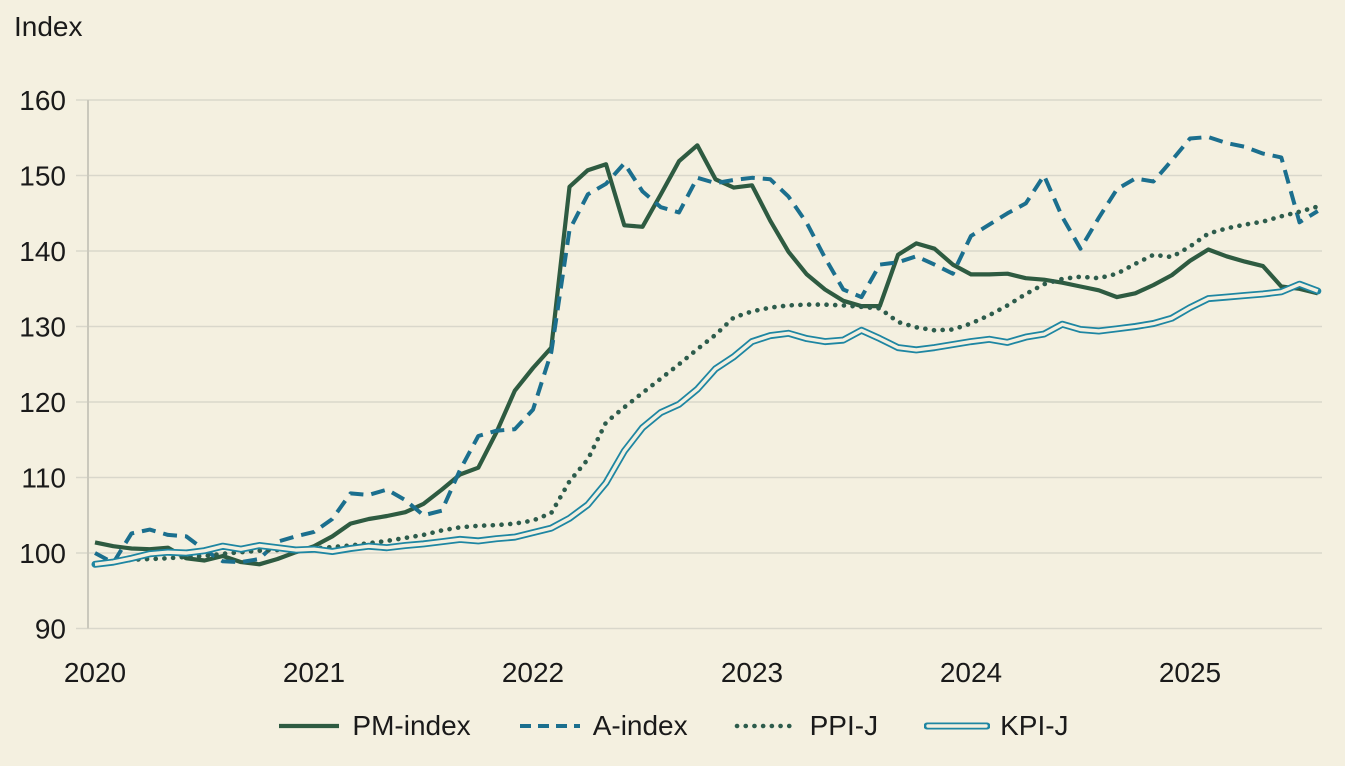  Describe the element at coordinates (971, 672) in the screenshot. I see `x-tick-label-2024: 2024` at that location.